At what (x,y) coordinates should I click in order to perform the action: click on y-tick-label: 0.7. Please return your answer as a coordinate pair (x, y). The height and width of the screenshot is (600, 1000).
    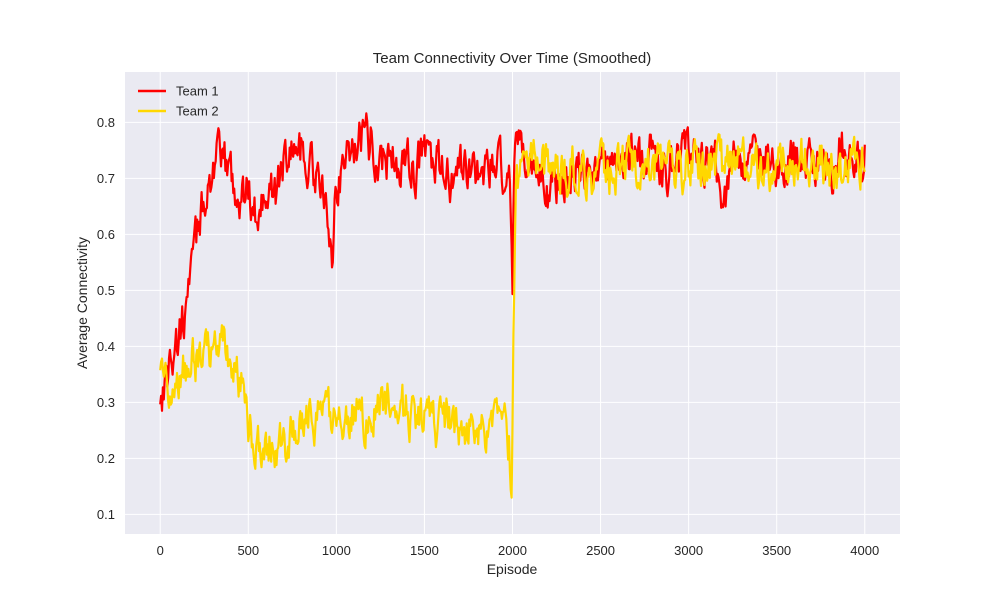
    Looking at the image, I should click on (106, 178).